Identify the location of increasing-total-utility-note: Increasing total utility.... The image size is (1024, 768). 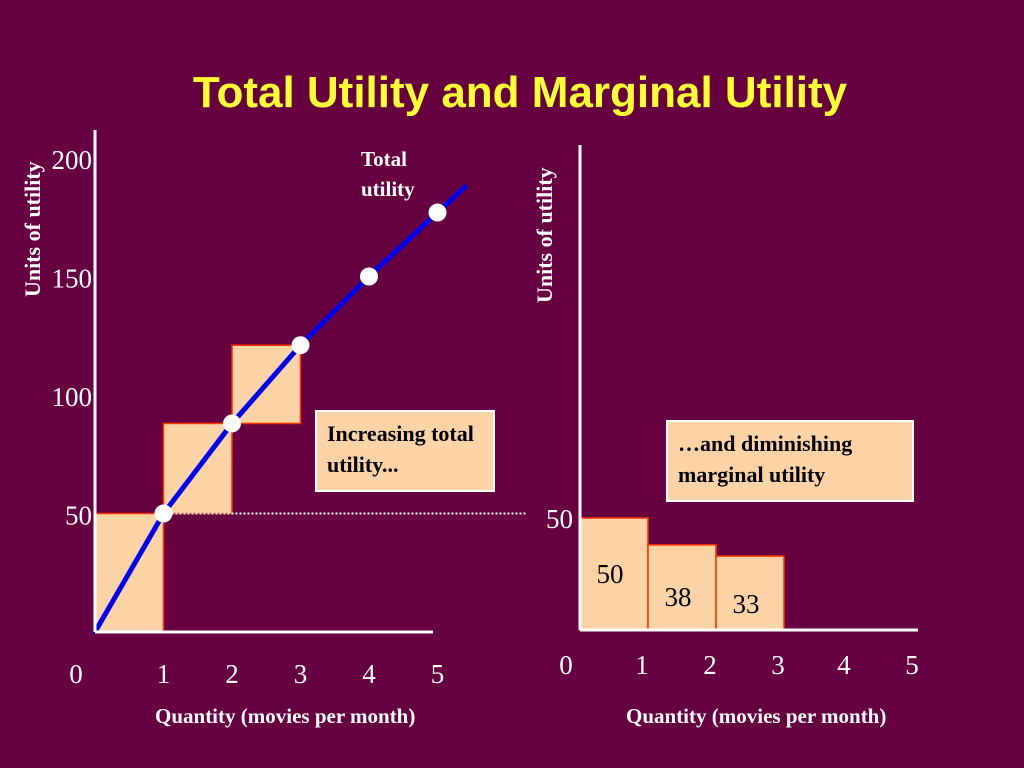
(405, 451).